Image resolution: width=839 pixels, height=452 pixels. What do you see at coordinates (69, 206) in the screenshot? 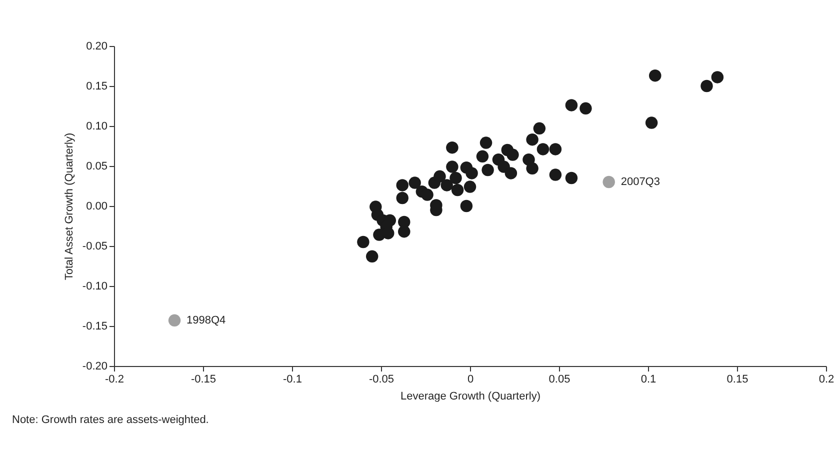
I see `y-axis-title: Total Asset Growth (Quarterly)` at bounding box center [69, 206].